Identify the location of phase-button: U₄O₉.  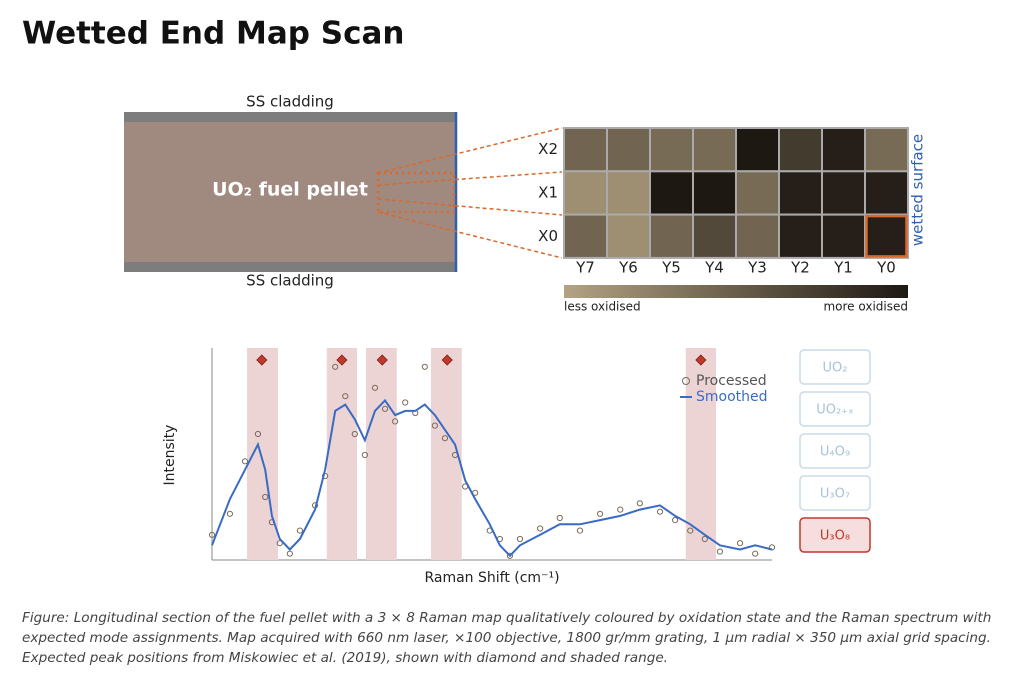
(835, 451).